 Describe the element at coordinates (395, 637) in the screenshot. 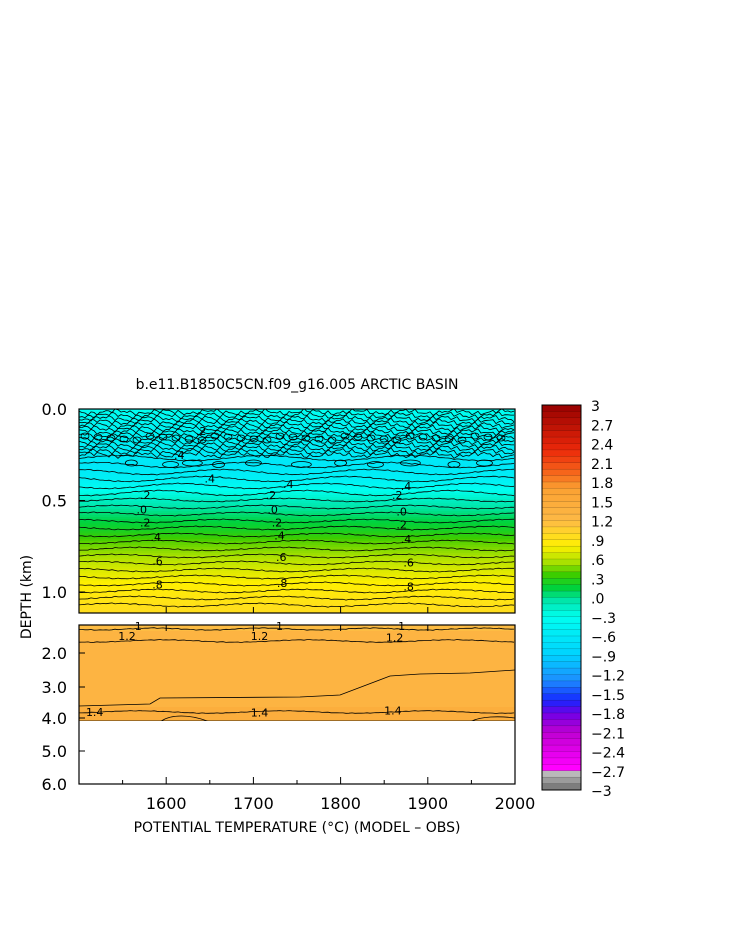

I see `contour-label: 1.2` at that location.